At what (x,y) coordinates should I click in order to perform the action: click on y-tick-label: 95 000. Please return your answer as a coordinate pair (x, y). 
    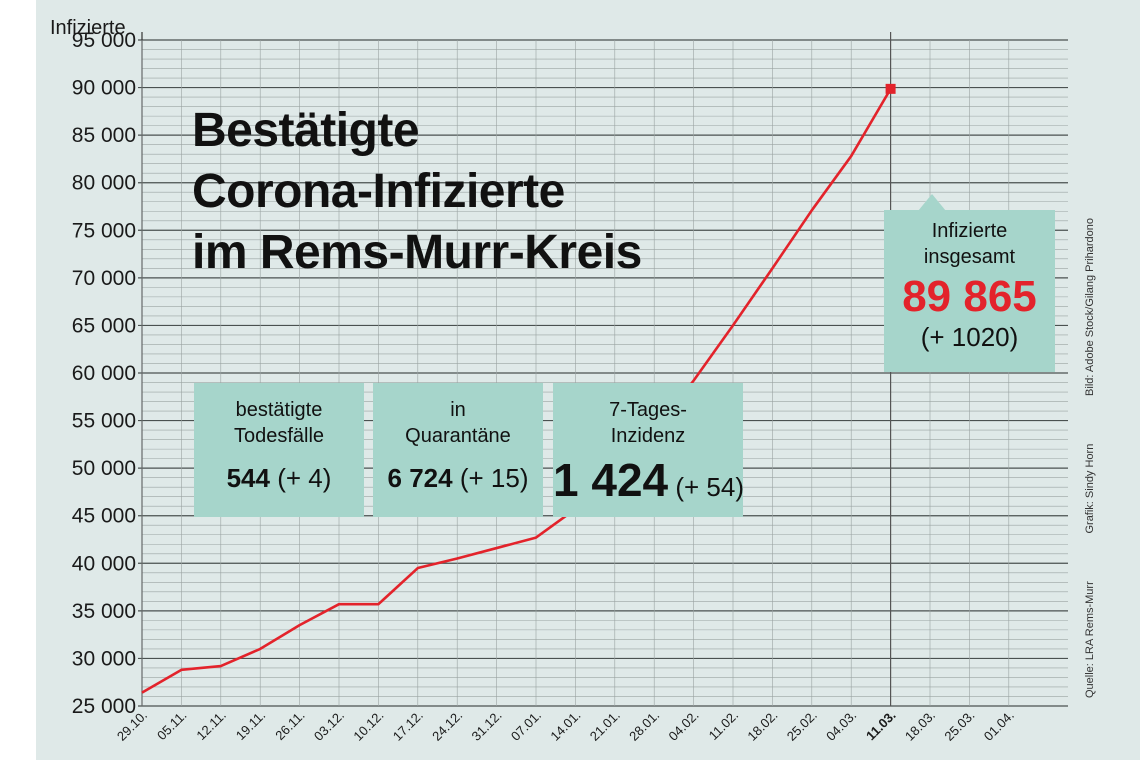
    Looking at the image, I should click on (104, 40).